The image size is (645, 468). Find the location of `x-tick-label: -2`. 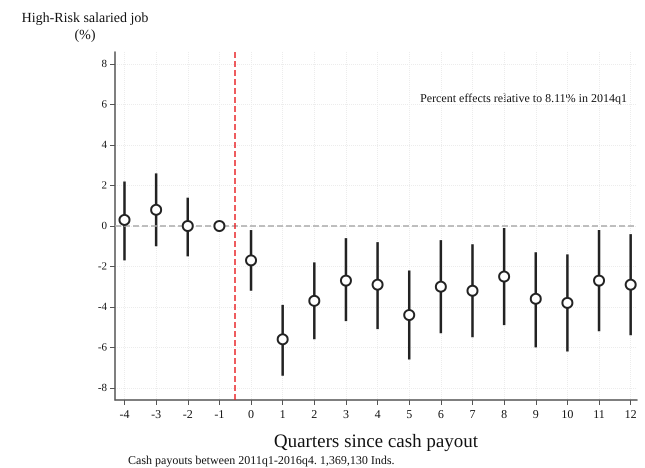

x-tick-label: -2 is located at coordinates (187, 414).